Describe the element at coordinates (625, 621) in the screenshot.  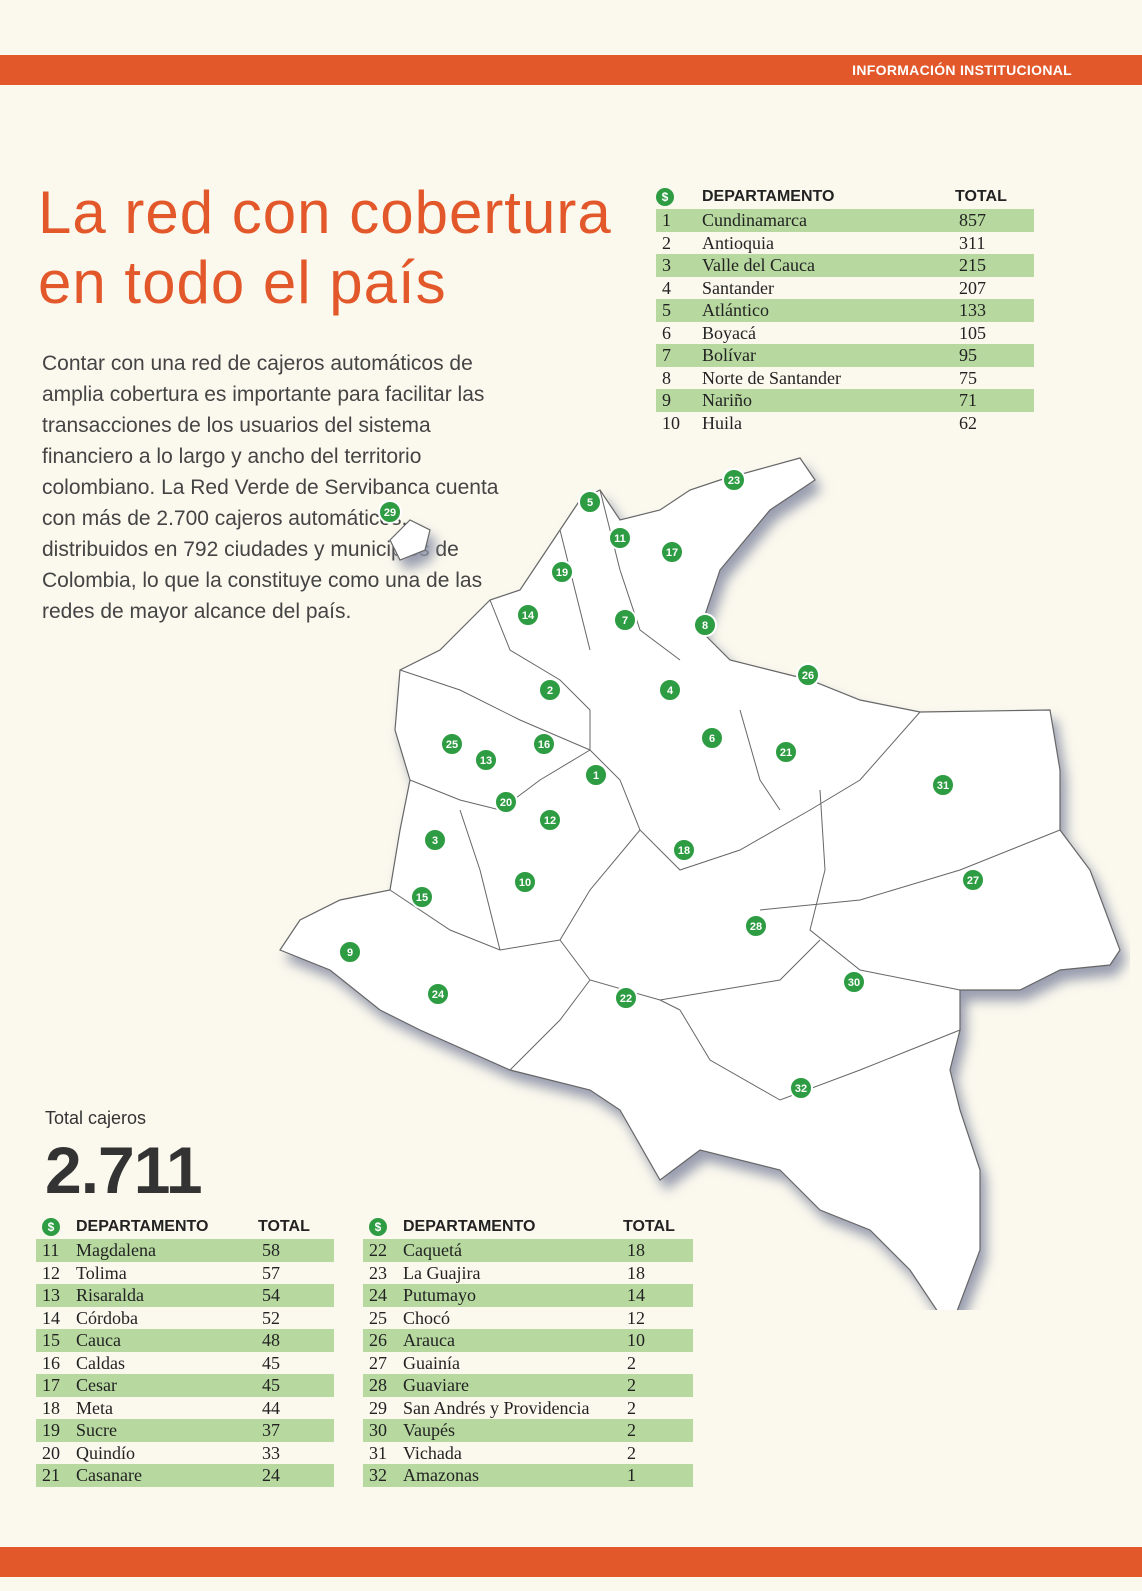
I see `svg-text: 7` at that location.